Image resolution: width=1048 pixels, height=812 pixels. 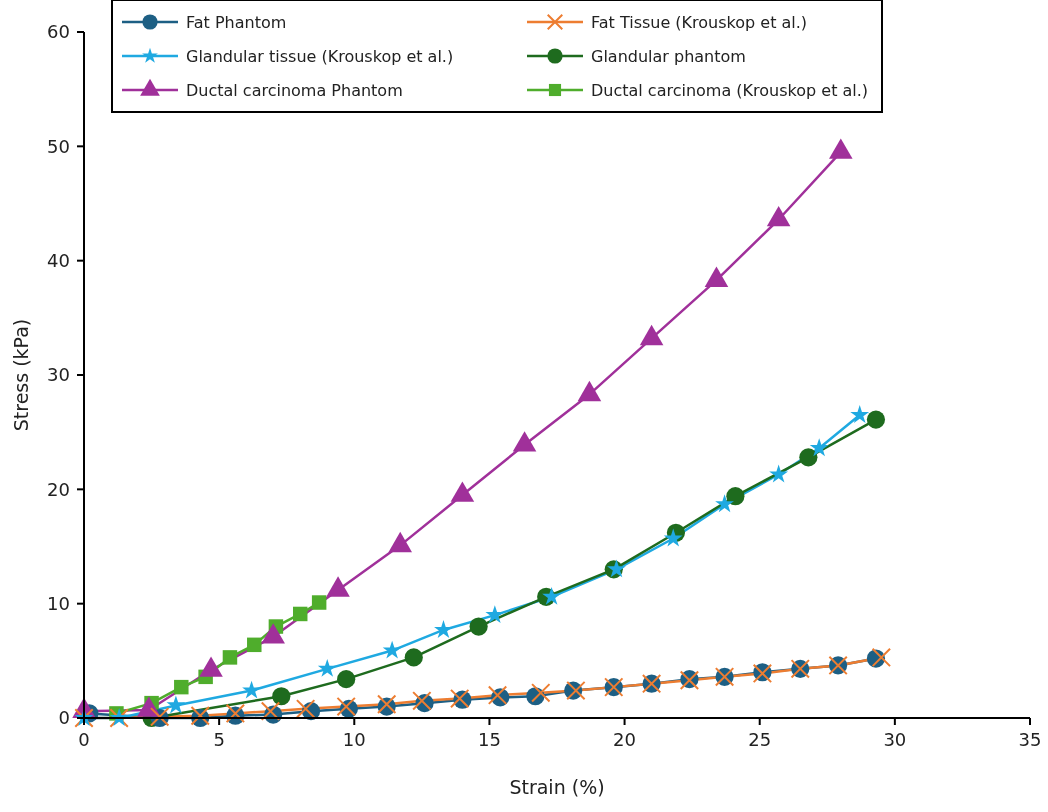 I want to click on legend-label: Glandular phantom, so click(x=668, y=56).